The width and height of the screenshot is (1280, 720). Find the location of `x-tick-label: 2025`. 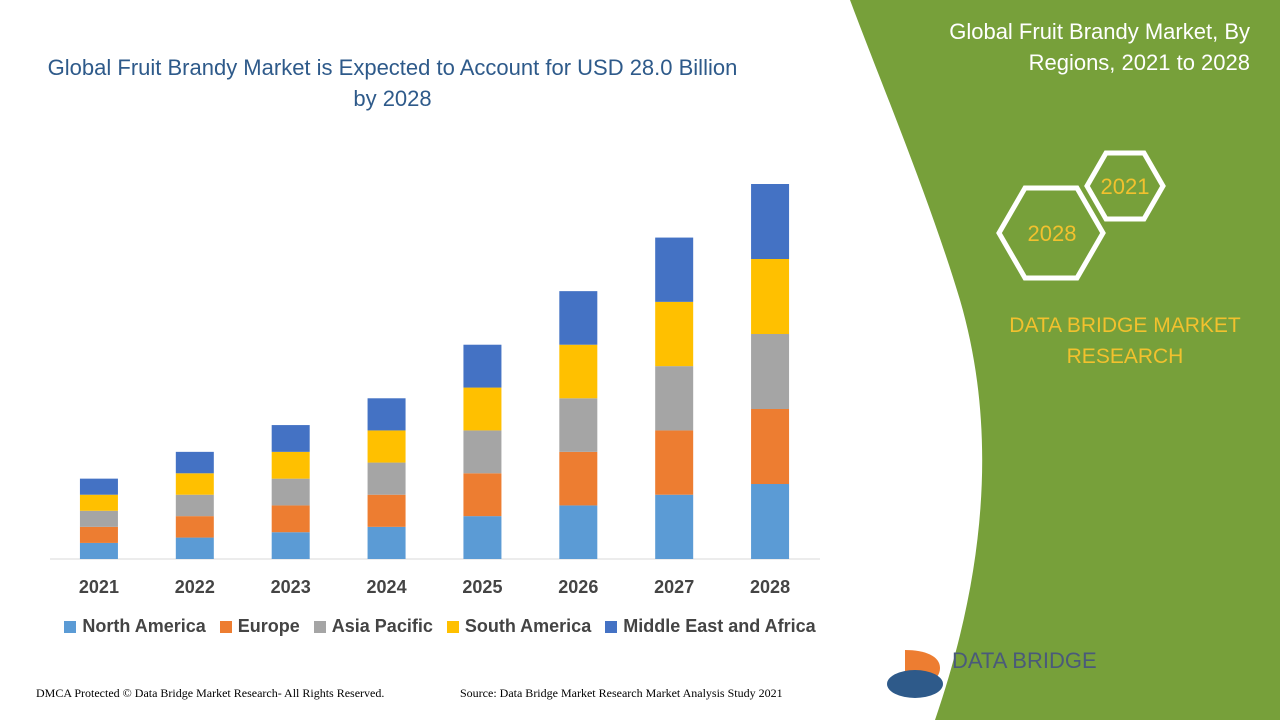

x-tick-label: 2025 is located at coordinates (482, 587).